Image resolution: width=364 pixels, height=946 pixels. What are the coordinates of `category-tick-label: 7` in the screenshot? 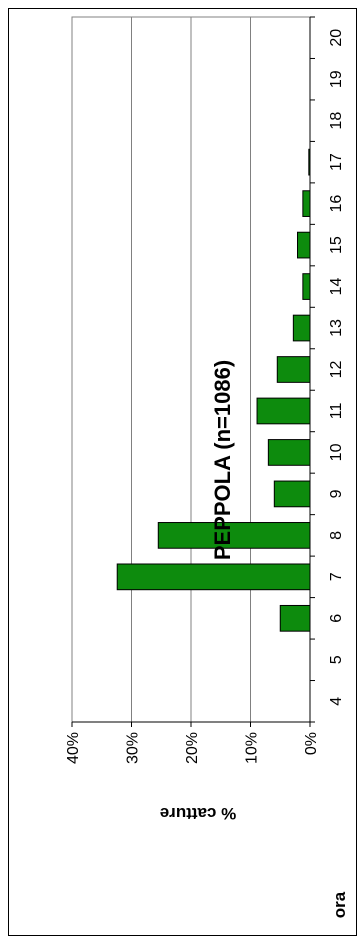 It's located at (336, 576).